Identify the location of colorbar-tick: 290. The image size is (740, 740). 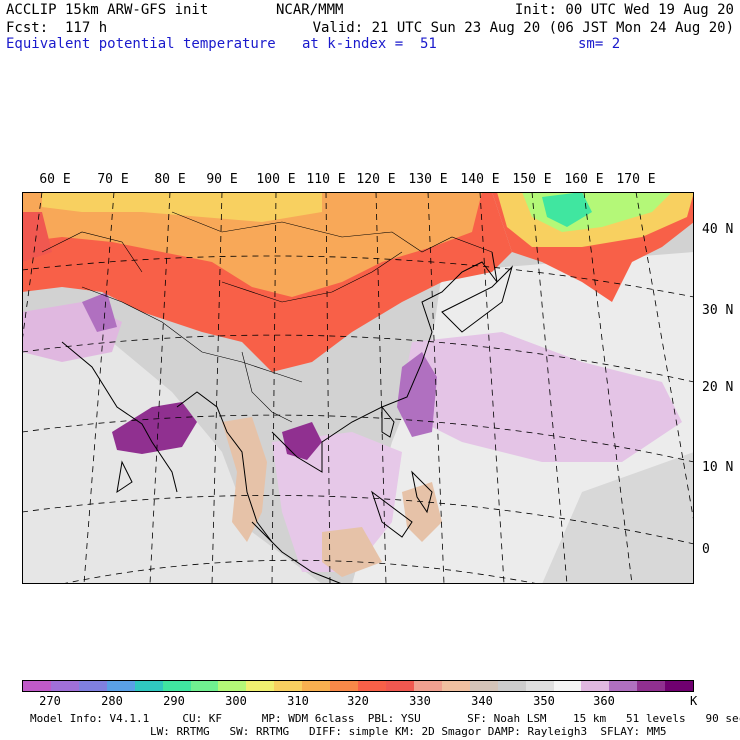
(174, 701).